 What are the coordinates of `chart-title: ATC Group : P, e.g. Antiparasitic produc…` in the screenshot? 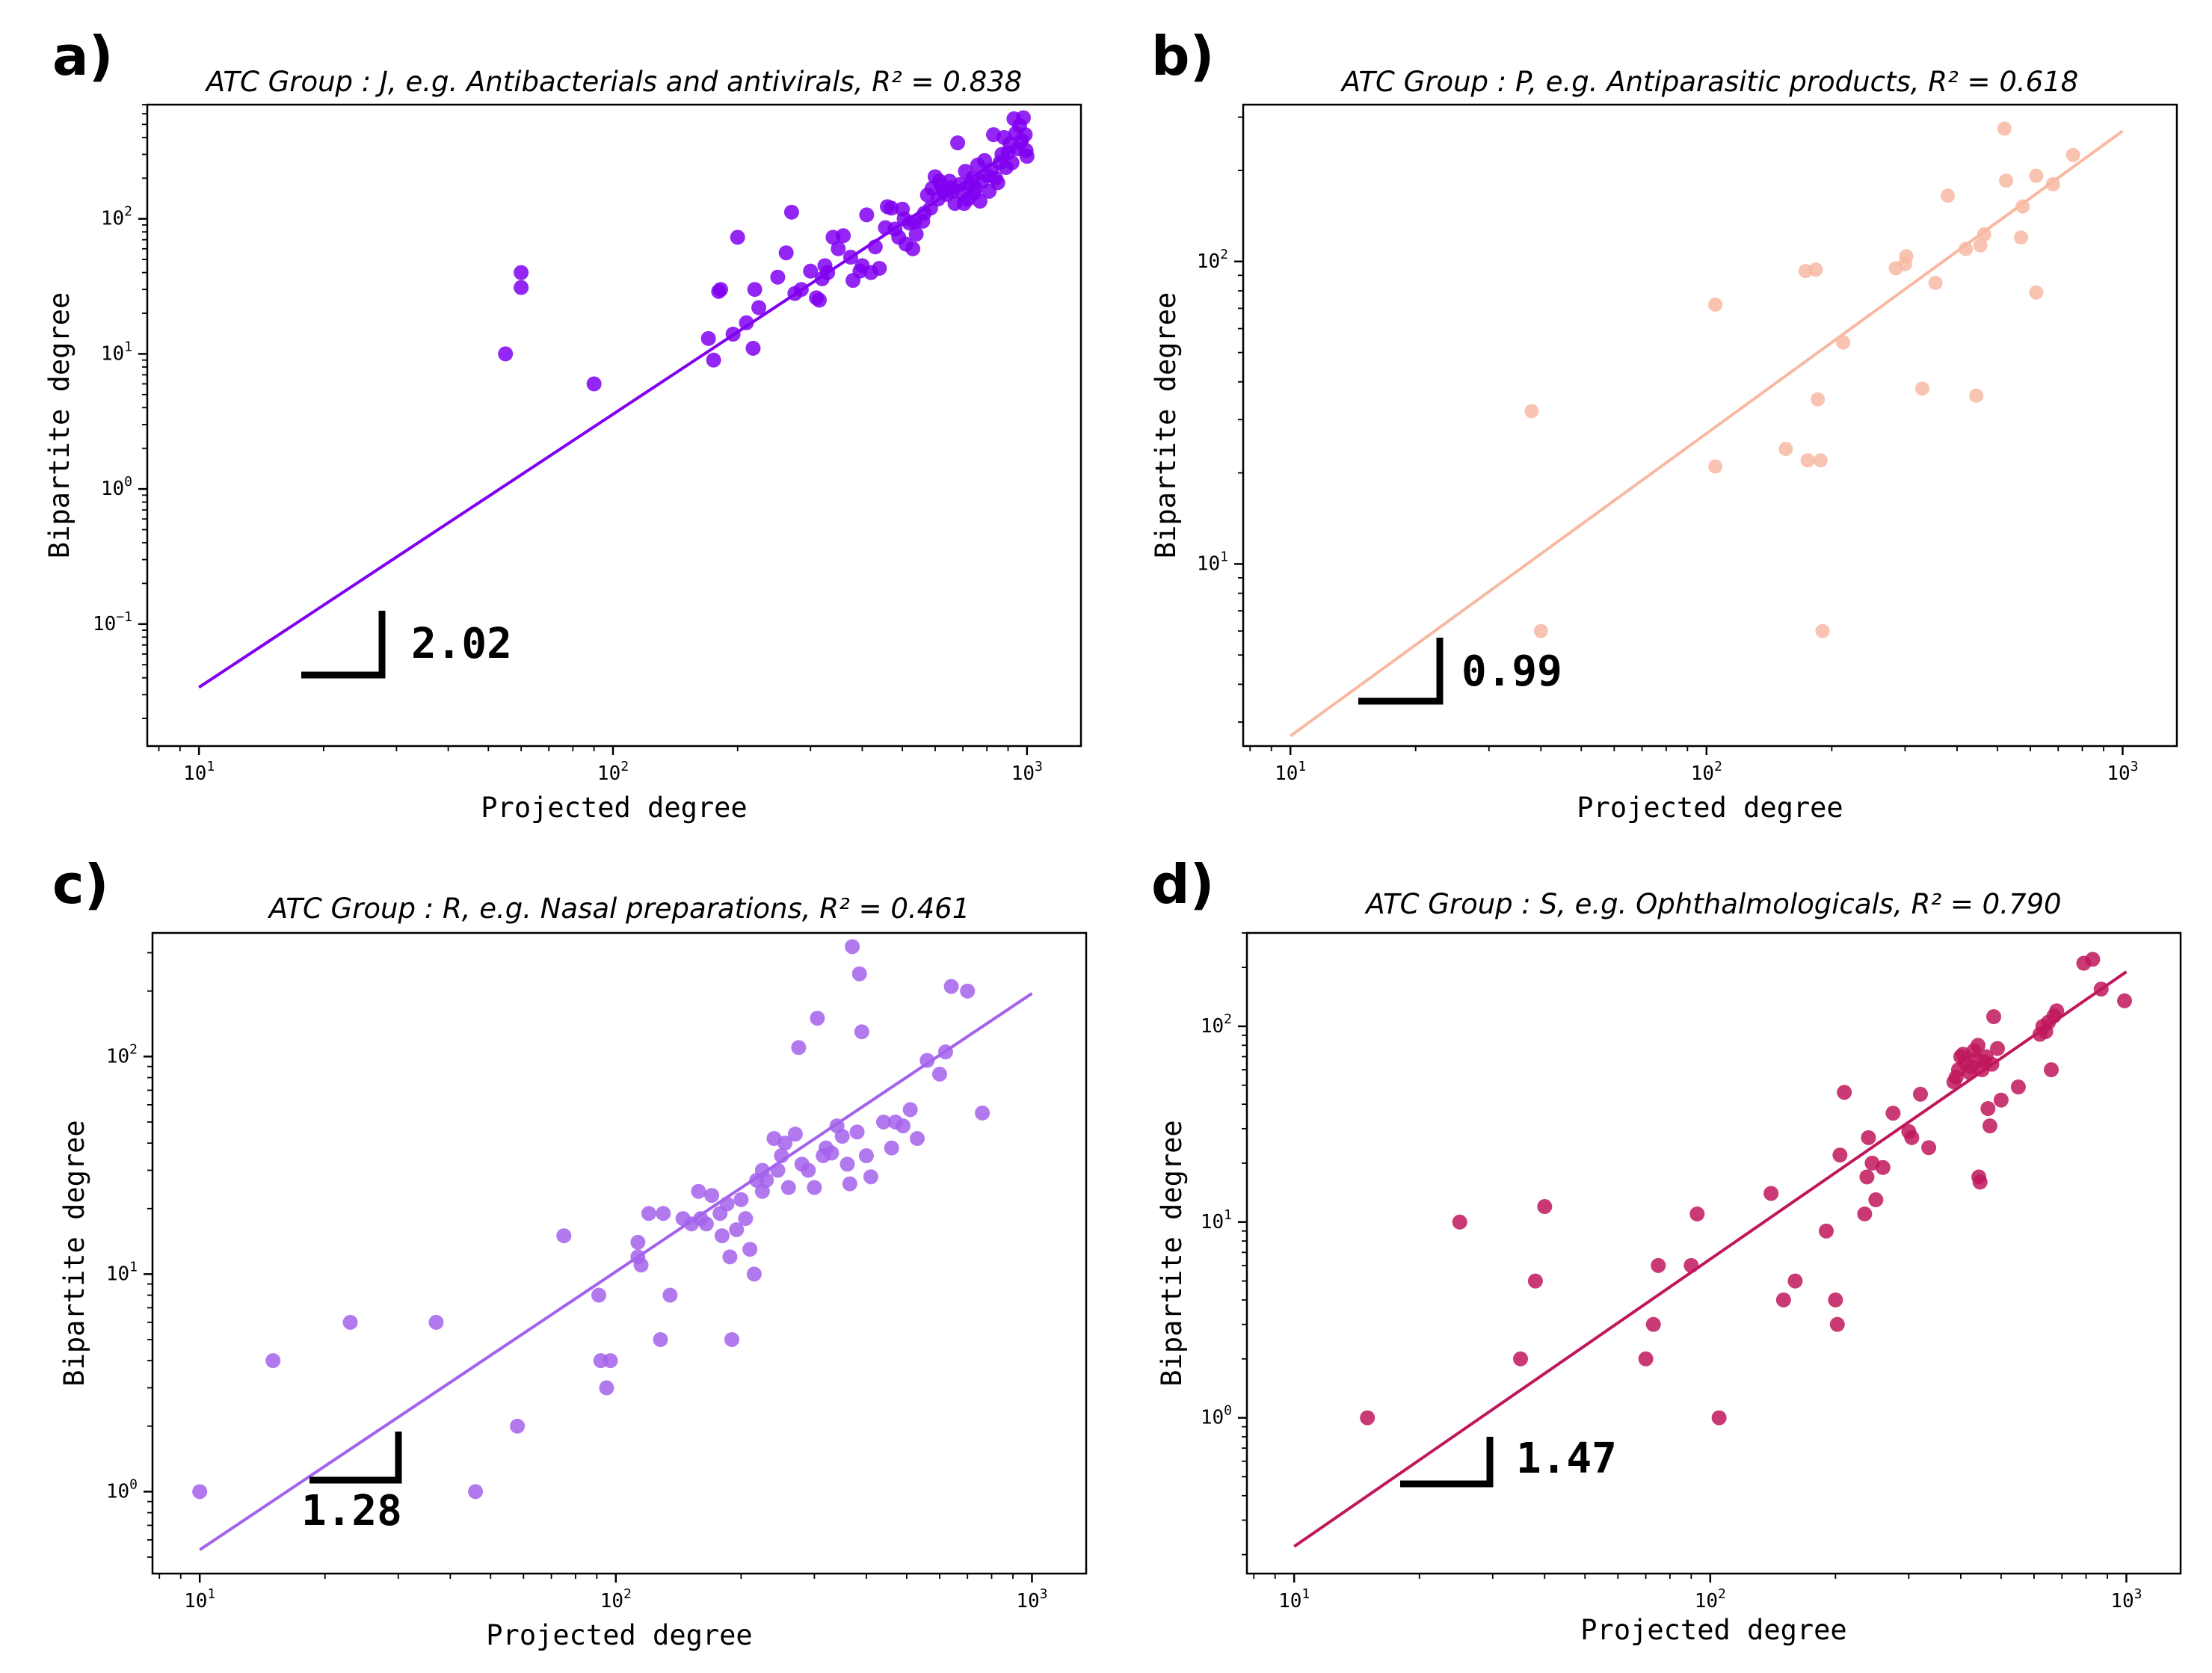 It's located at (1709, 82).